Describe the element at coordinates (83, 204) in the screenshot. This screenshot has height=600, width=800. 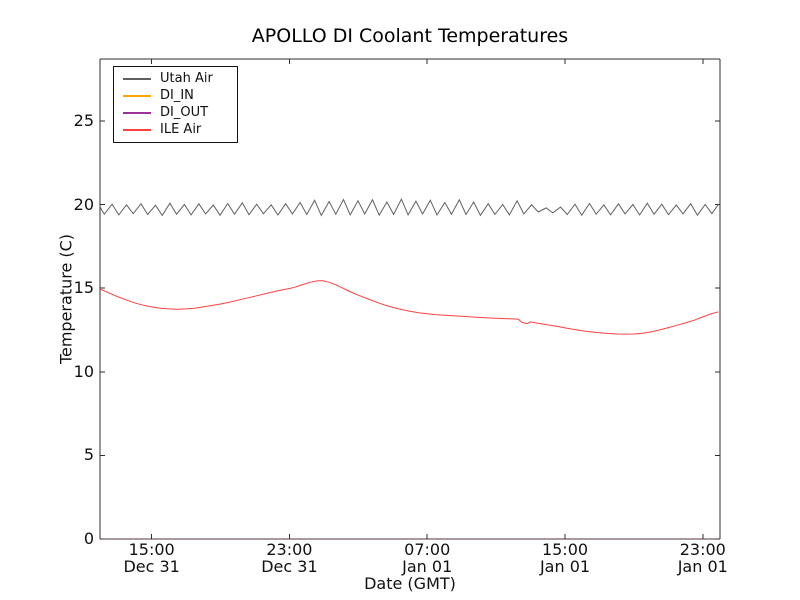
I see `y-tick-label-20: 20` at that location.